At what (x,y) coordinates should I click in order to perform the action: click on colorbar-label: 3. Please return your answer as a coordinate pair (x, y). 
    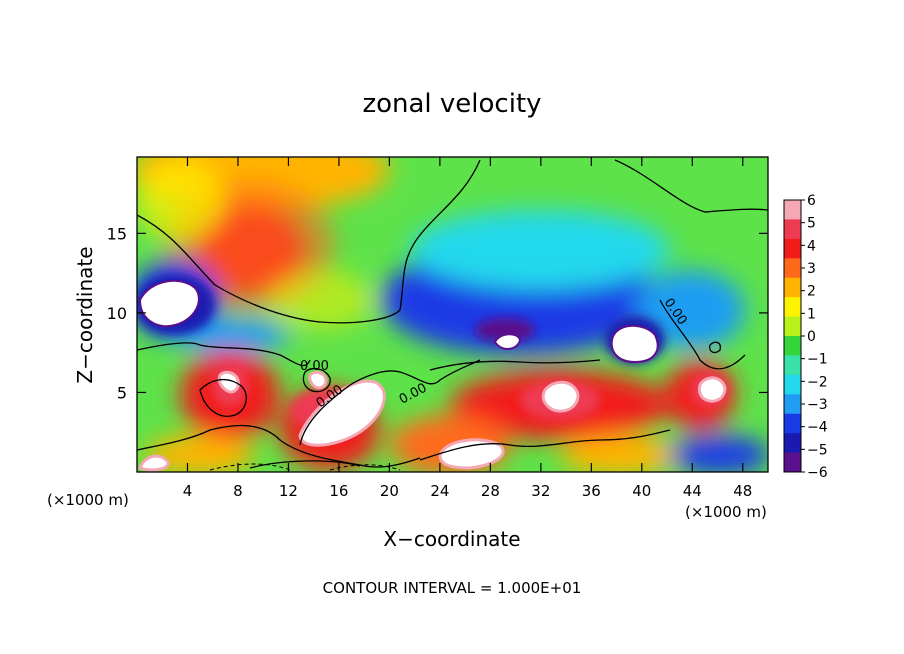
    Looking at the image, I should click on (811, 269).